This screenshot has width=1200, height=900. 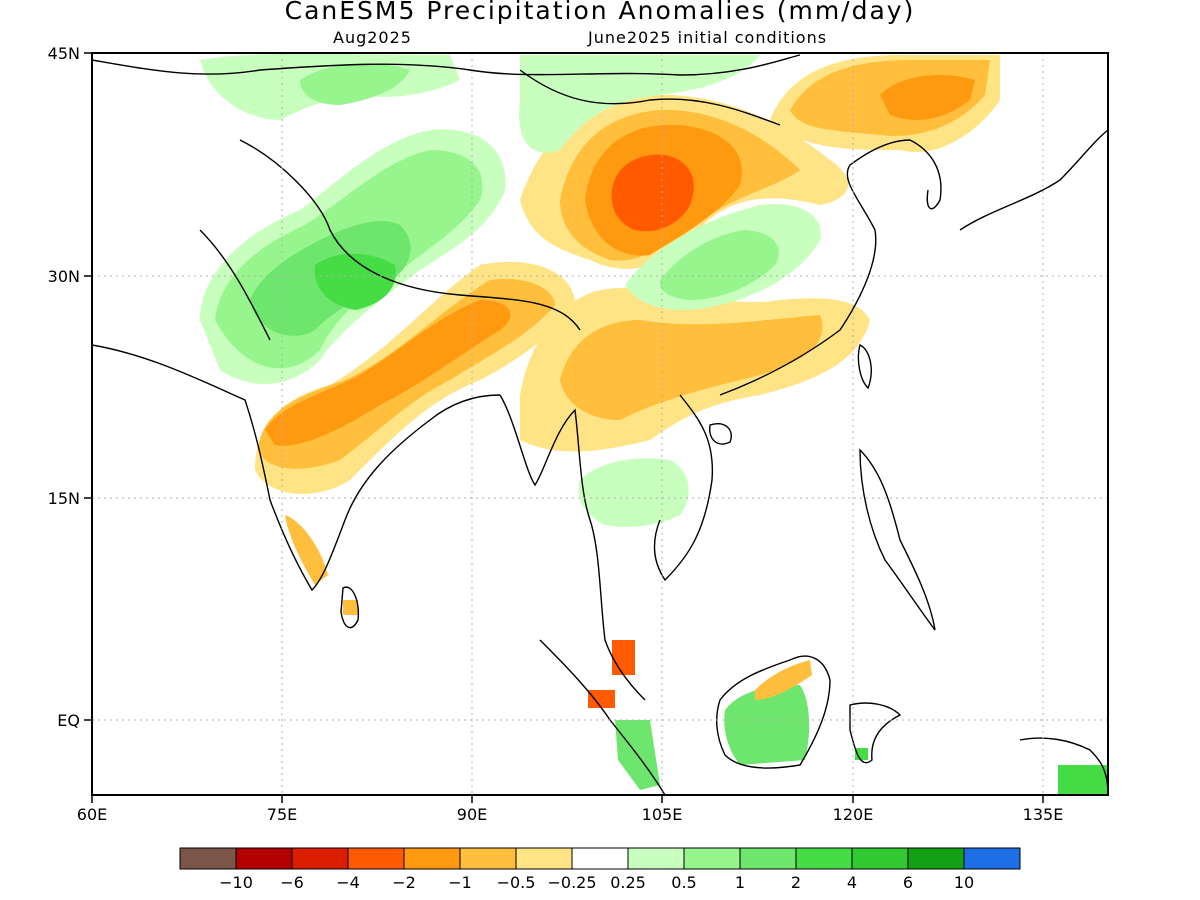 I want to click on china-coastline, so click(x=815, y=267).